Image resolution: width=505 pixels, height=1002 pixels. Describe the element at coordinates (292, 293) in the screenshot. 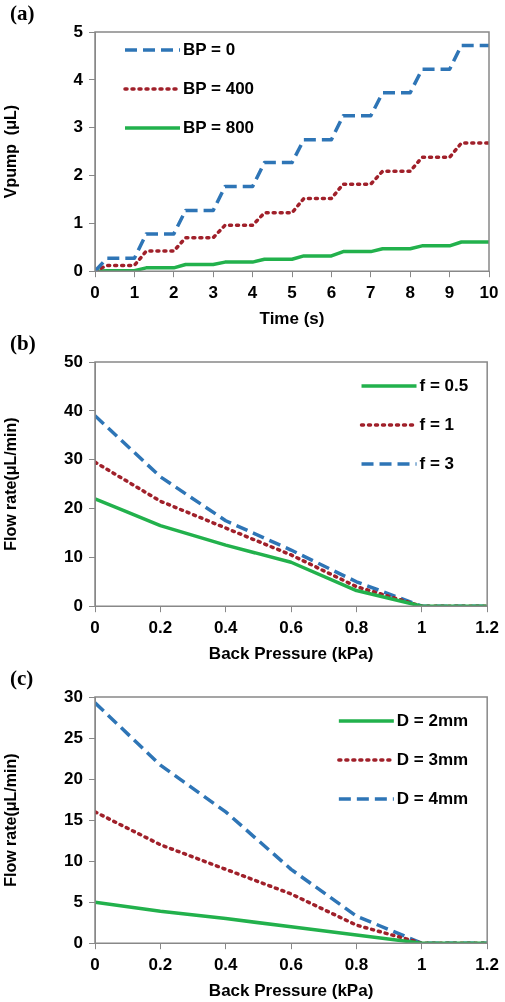

I see `x-tick-label: 5` at that location.